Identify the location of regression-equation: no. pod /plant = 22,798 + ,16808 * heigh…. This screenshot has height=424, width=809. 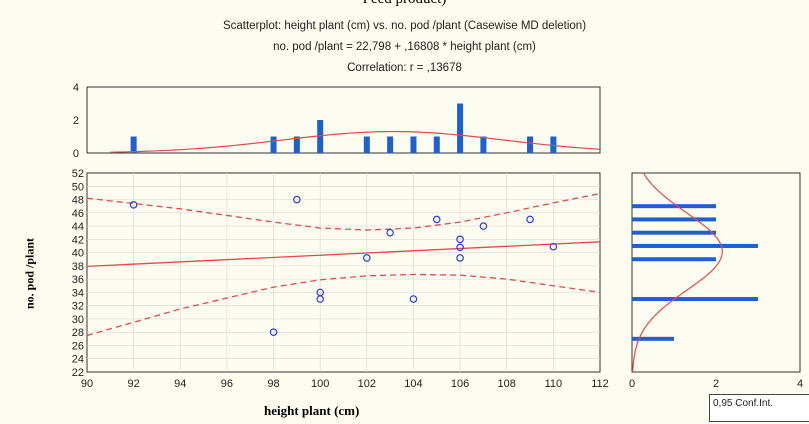
(404, 47).